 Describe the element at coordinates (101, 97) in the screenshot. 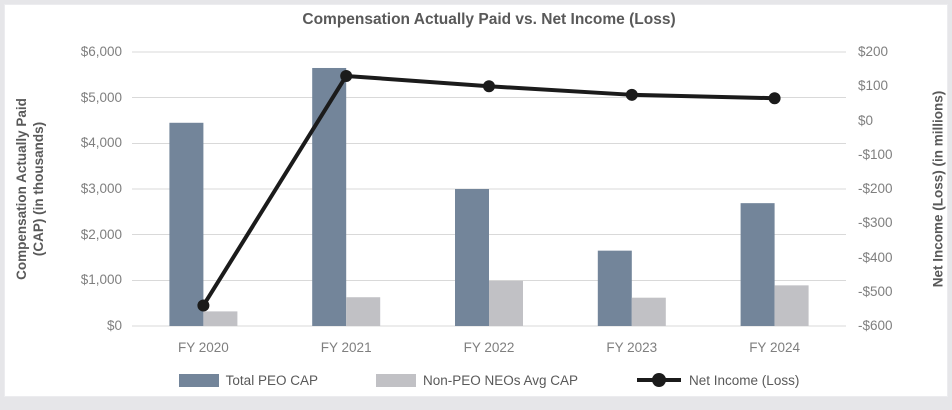

I see `left-tick-label: $5,000` at that location.